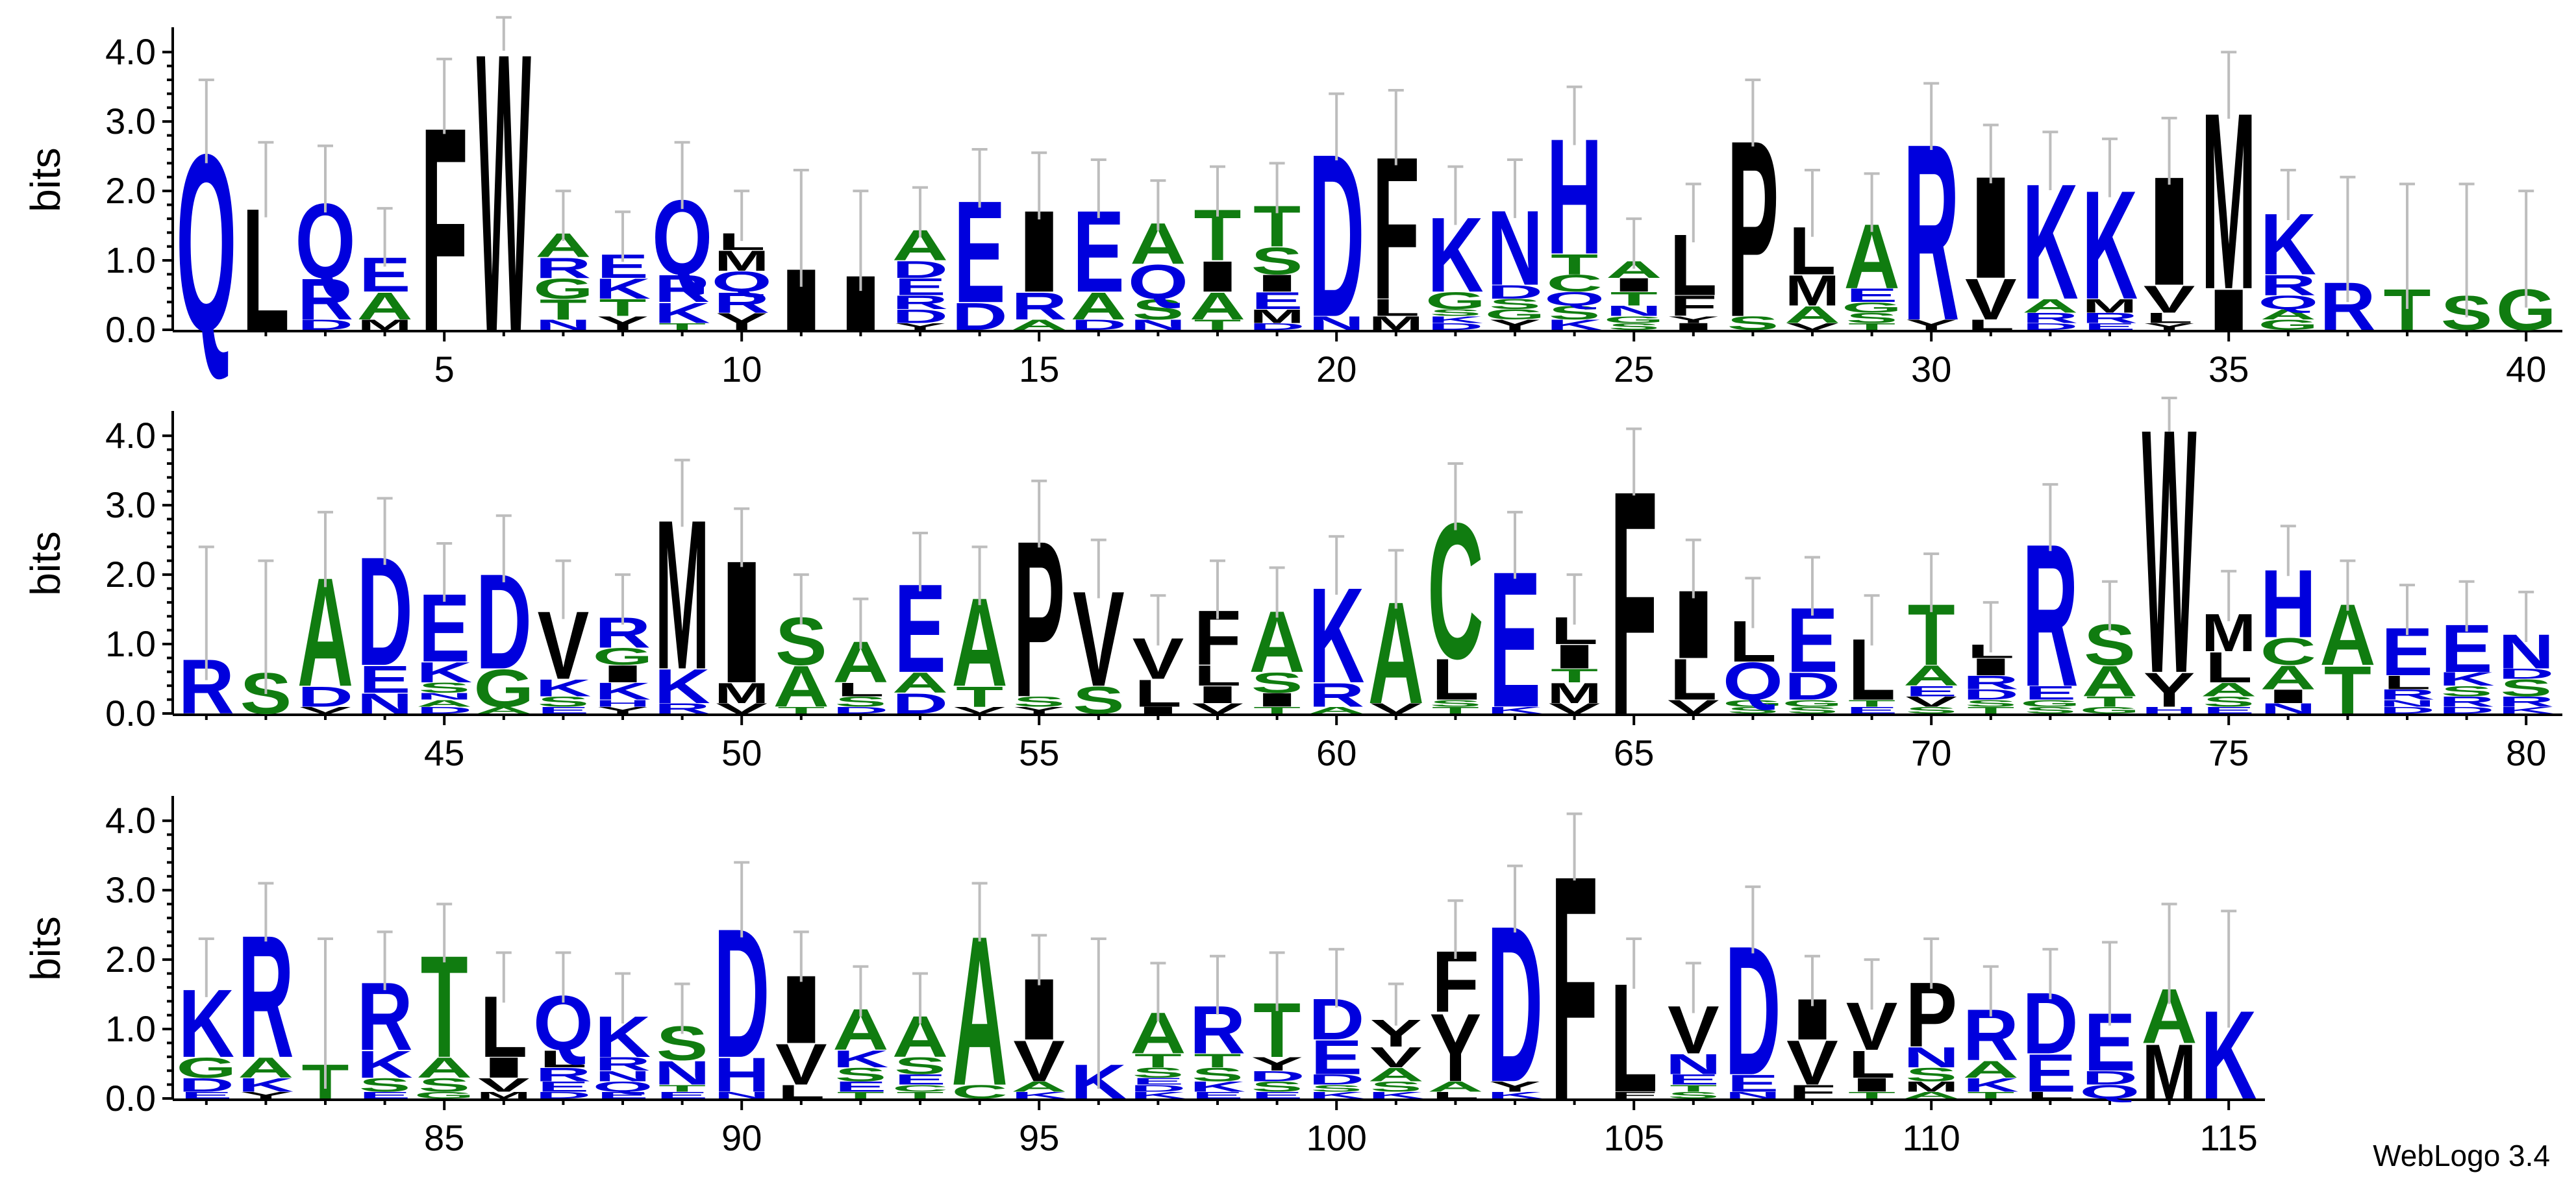 This screenshot has height=1190, width=2576. I want to click on x-tick-label: 20, so click(1336, 369).